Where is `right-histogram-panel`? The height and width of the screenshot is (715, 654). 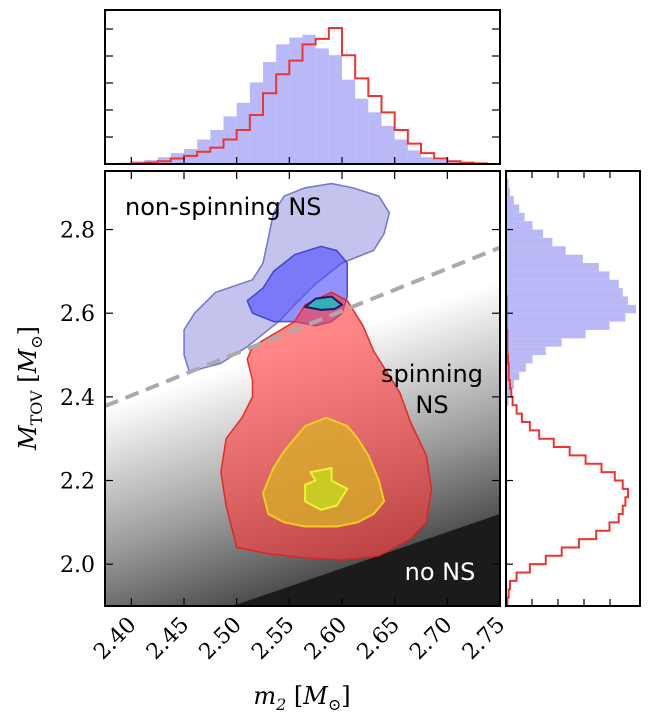
right-histogram-panel is located at coordinates (571, 388).